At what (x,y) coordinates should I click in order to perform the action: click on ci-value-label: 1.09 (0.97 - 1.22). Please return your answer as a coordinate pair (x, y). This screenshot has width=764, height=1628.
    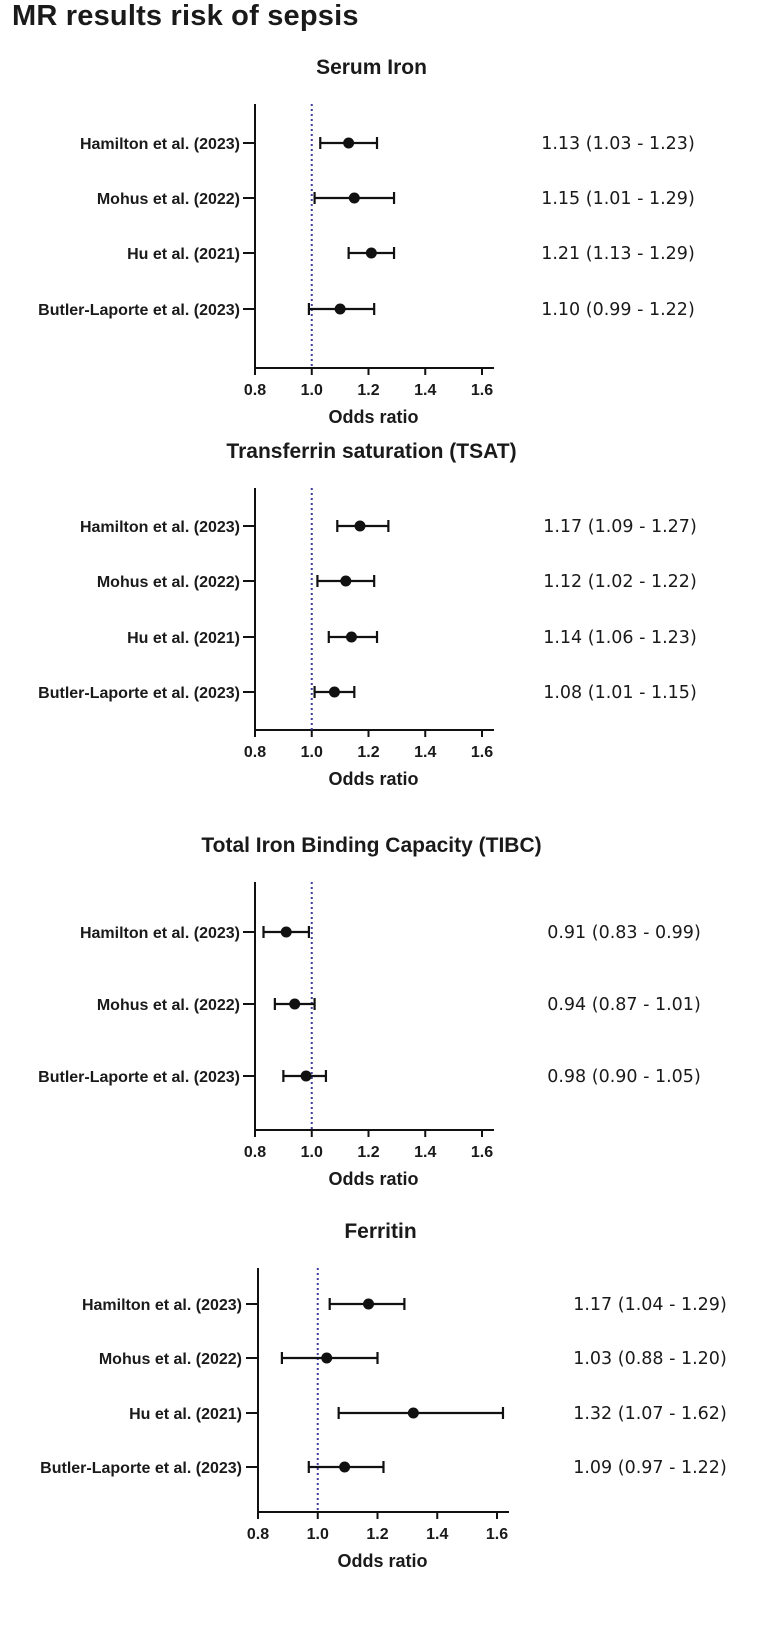
    Looking at the image, I should click on (650, 1468).